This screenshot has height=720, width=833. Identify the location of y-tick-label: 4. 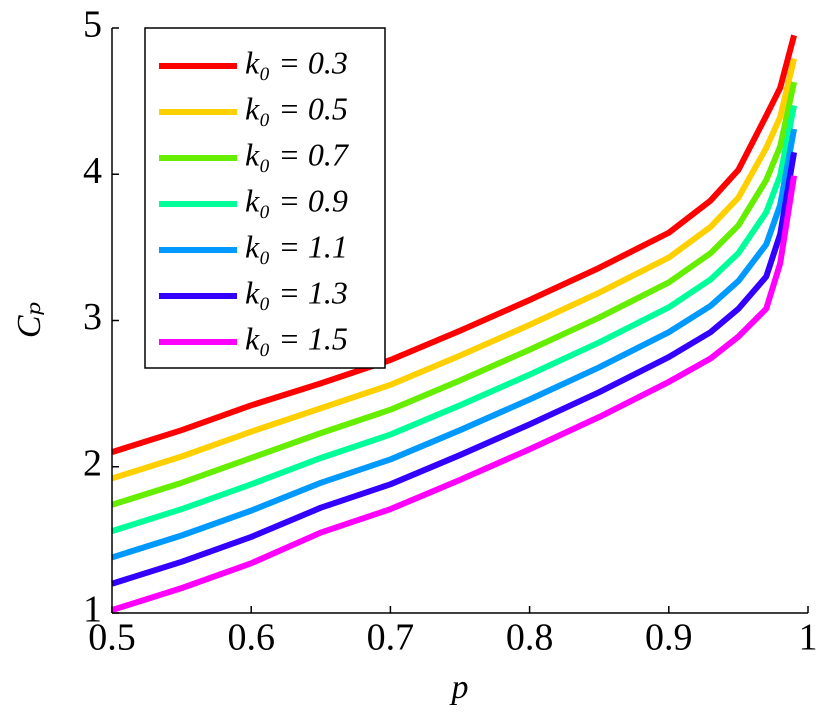
(92, 171).